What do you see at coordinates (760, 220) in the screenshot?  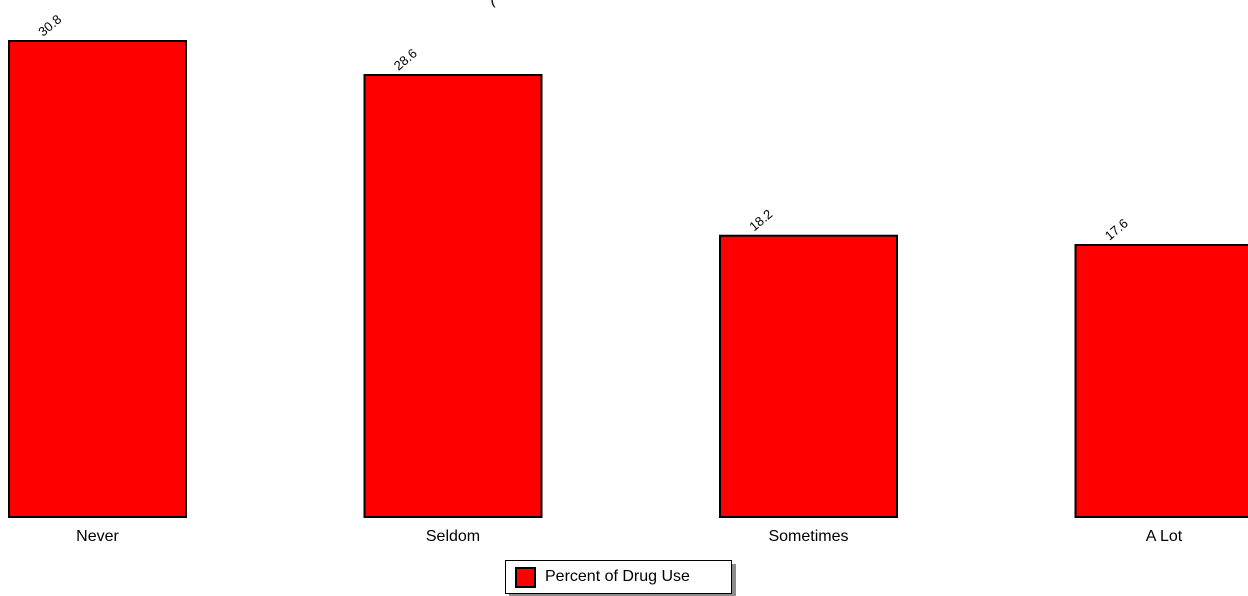 I see `data-label: 18.2` at bounding box center [760, 220].